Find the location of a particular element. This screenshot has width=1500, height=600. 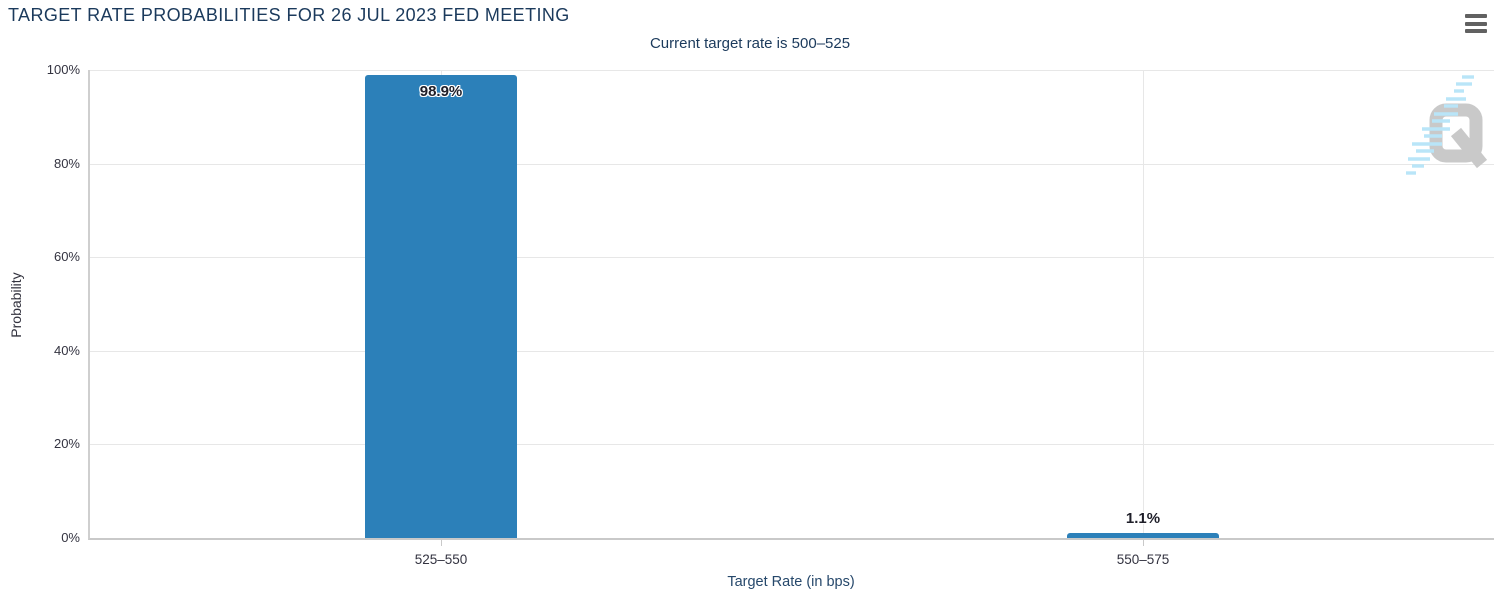

x-tick-label: 550–575 is located at coordinates (1143, 559).